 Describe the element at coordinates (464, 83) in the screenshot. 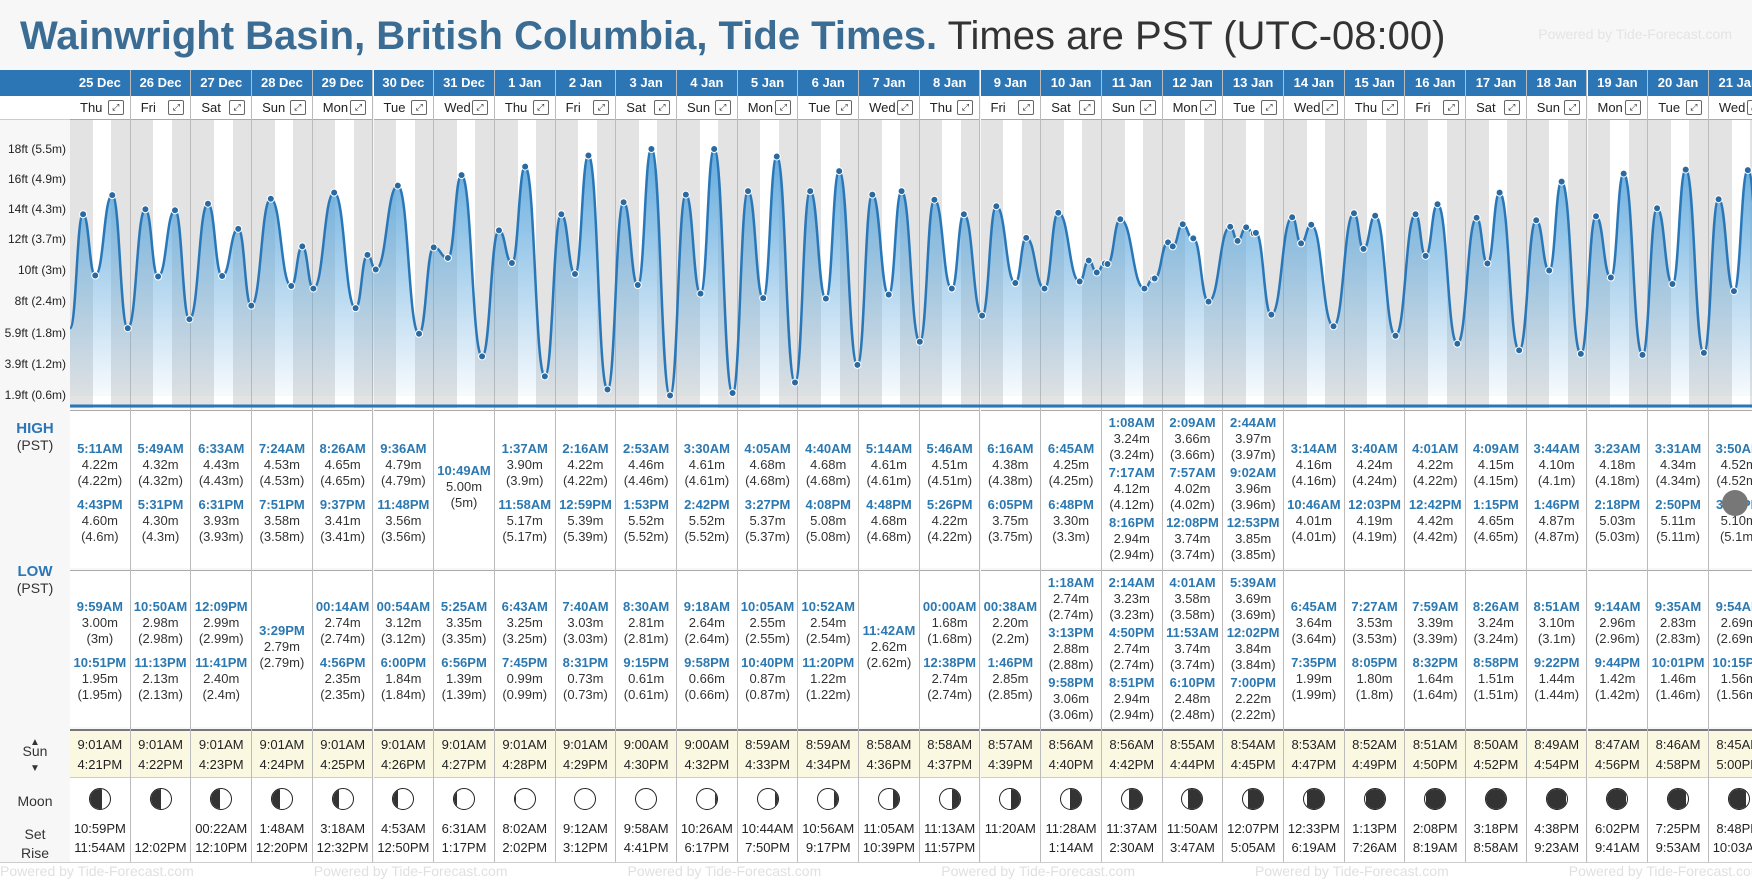

I see `day-date-header: 31 Dec` at that location.